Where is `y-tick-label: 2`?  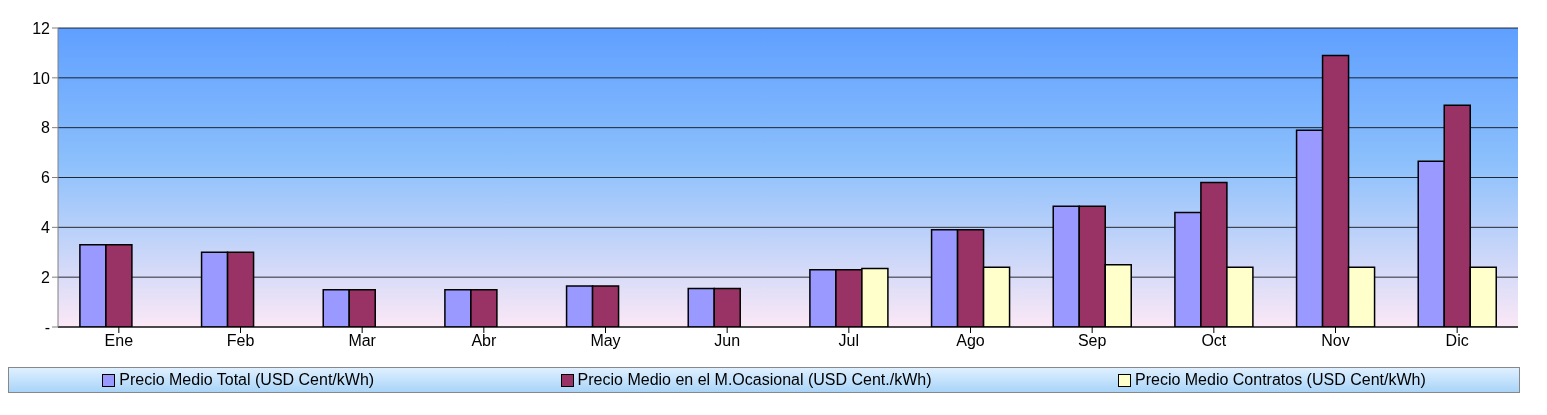 y-tick-label: 2 is located at coordinates (46, 277).